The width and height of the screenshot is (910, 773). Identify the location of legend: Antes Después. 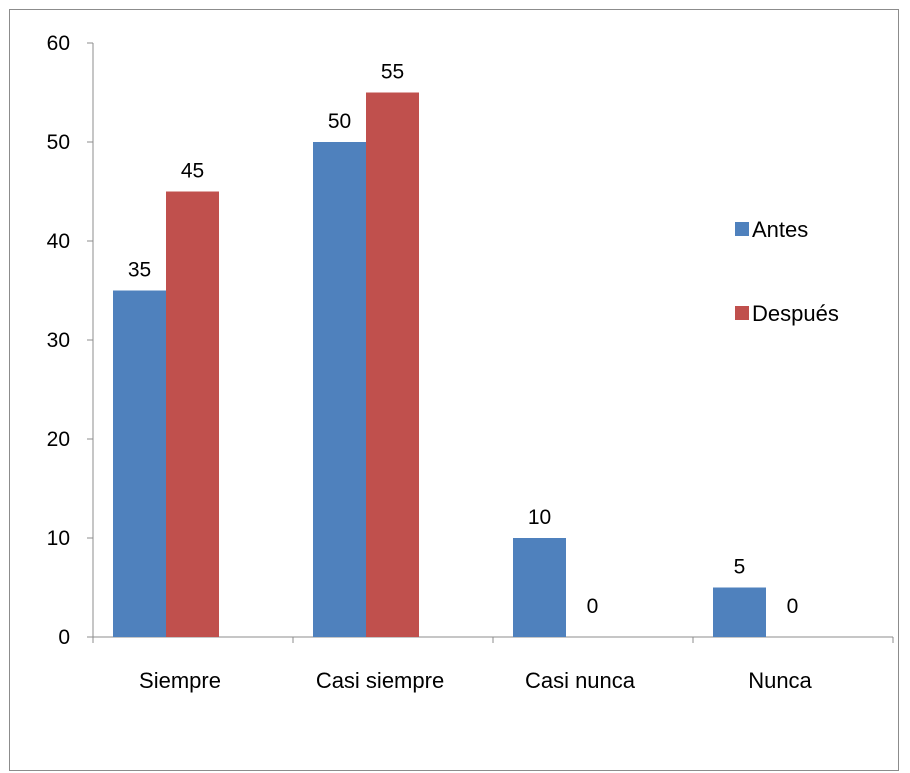
(787, 271).